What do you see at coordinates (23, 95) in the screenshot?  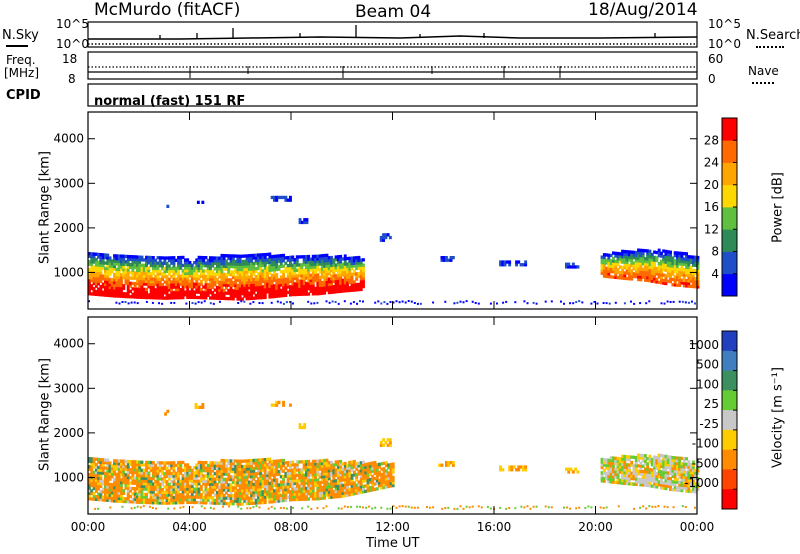 I see `cpid-label: CPID` at bounding box center [23, 95].